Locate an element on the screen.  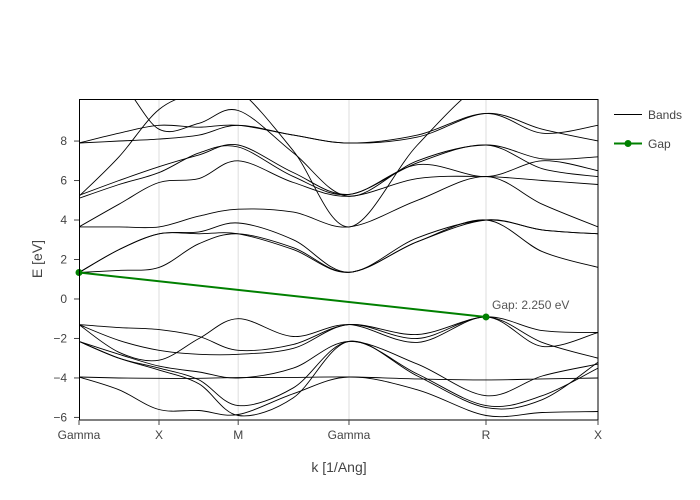
x-axis-ticks: Gamma X M Gamma R X is located at coordinates (330, 431).